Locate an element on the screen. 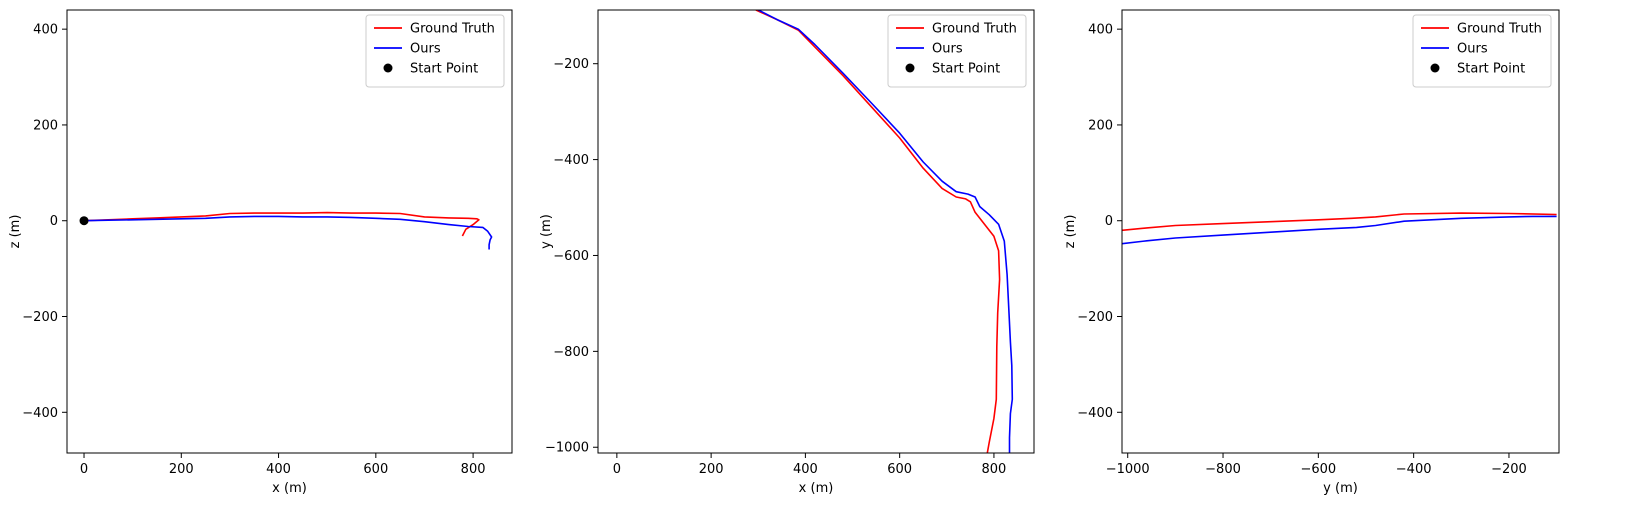  y-tick-label: −800 is located at coordinates (571, 352).